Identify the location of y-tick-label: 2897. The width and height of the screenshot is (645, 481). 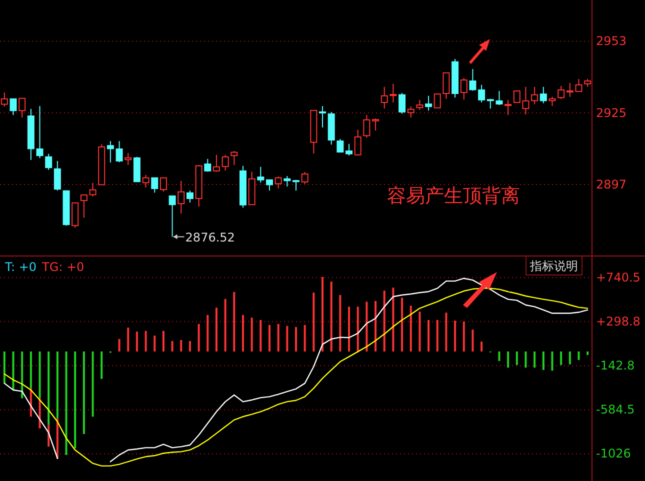
(611, 184).